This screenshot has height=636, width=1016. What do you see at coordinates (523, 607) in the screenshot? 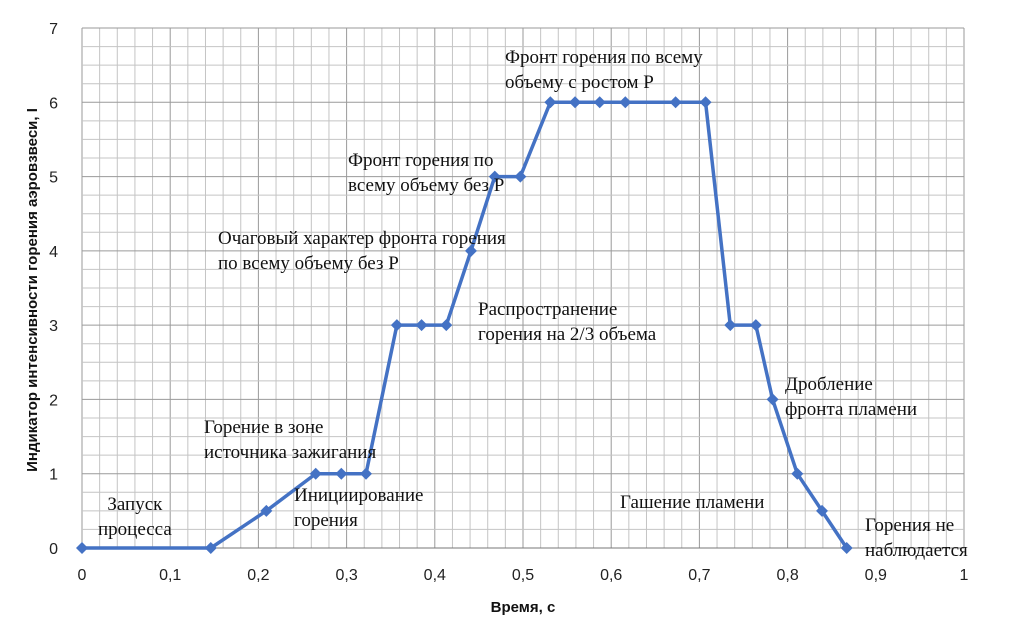
I see `x-axis-label: Время, с` at bounding box center [523, 607].